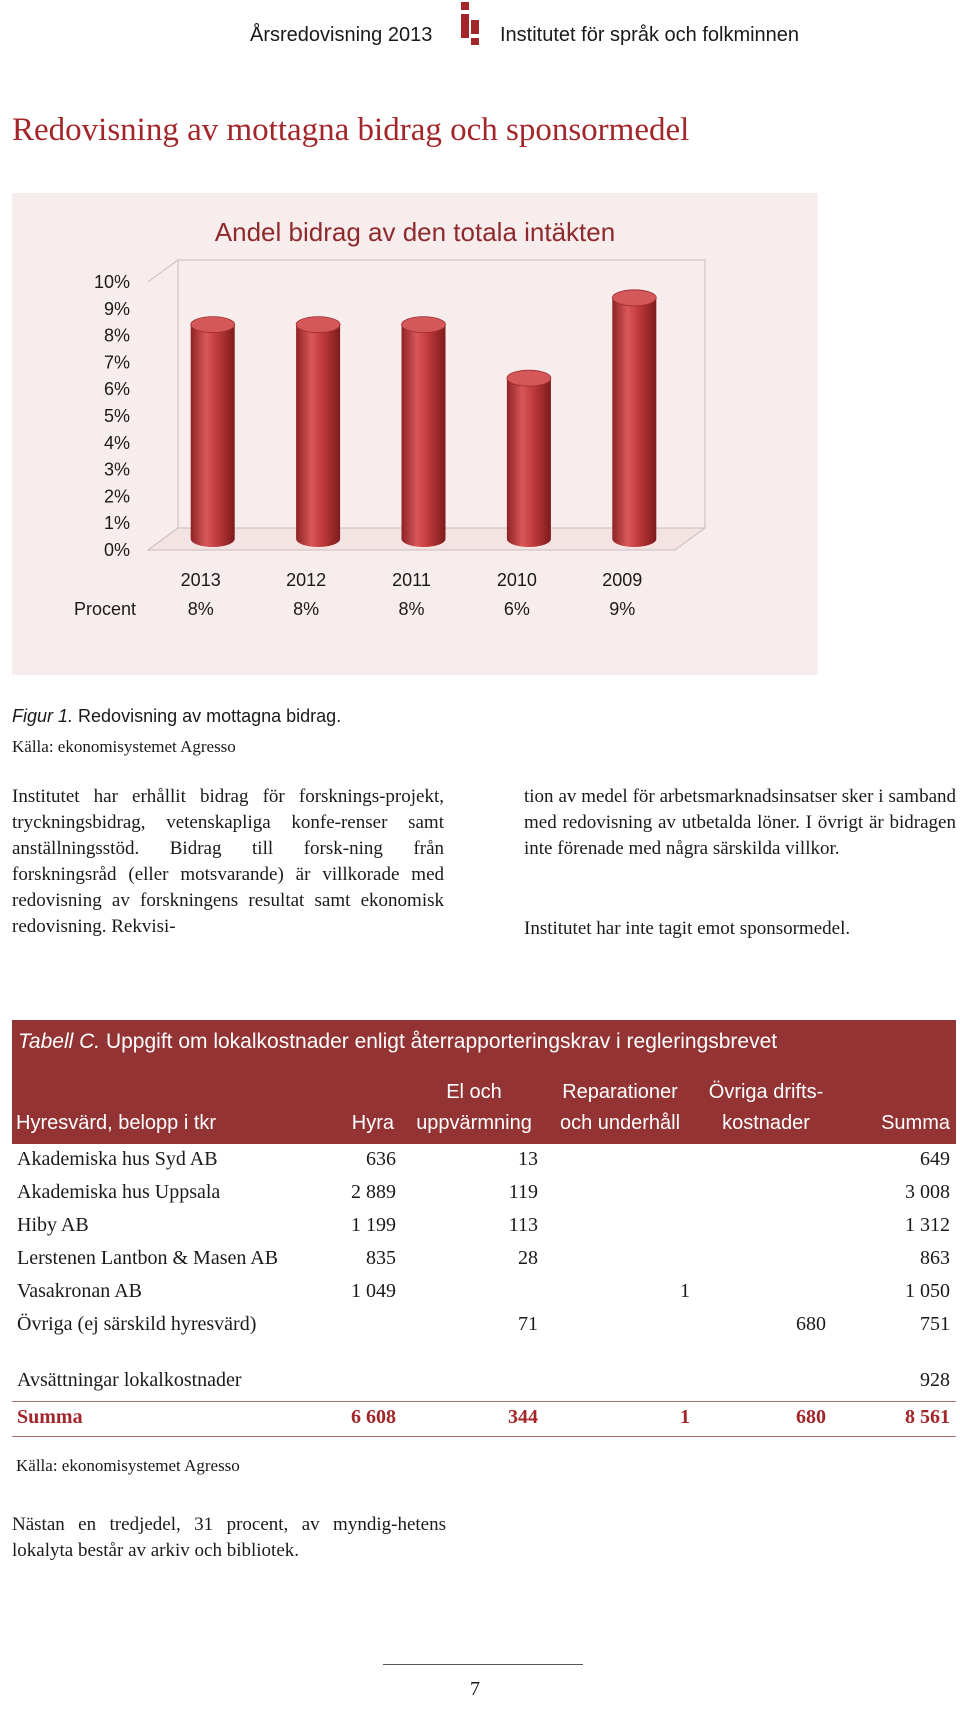 The image size is (960, 1709). I want to click on row-name: Lerstenen Lantbon & Masen AB, so click(148, 1258).